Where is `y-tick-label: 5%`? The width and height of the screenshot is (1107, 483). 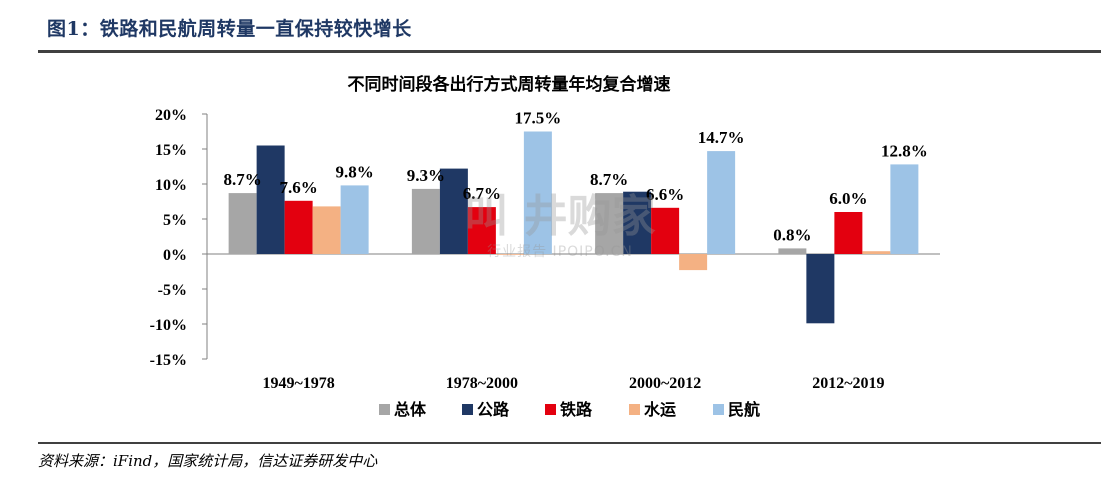
y-tick-label: 5% is located at coordinates (175, 220).